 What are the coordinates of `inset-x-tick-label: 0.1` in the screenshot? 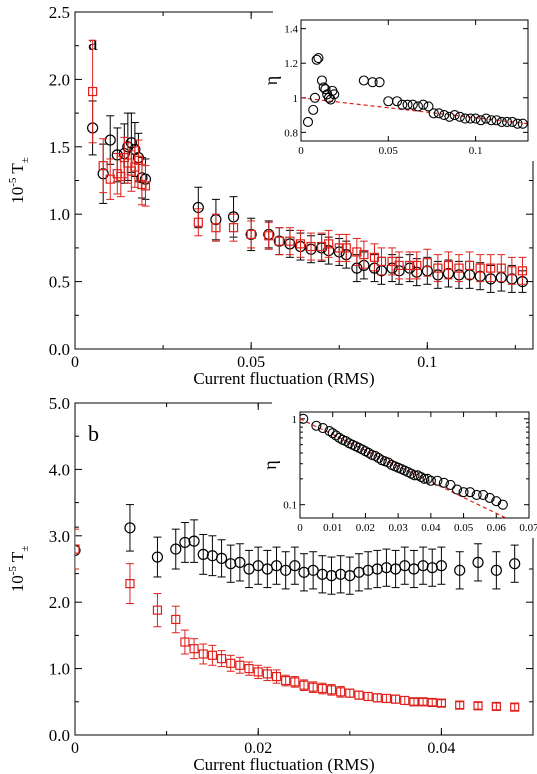 It's located at (476, 151).